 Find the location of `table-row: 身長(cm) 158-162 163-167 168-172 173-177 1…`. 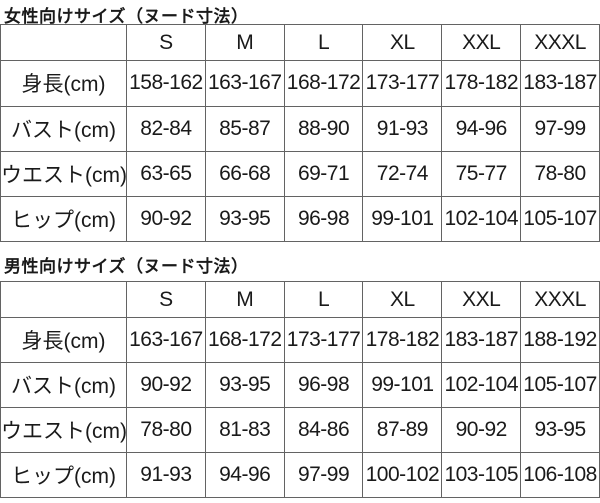

table-row: 身長(cm) 158-162 163-167 168-172 173-177 1… is located at coordinates (300, 83).